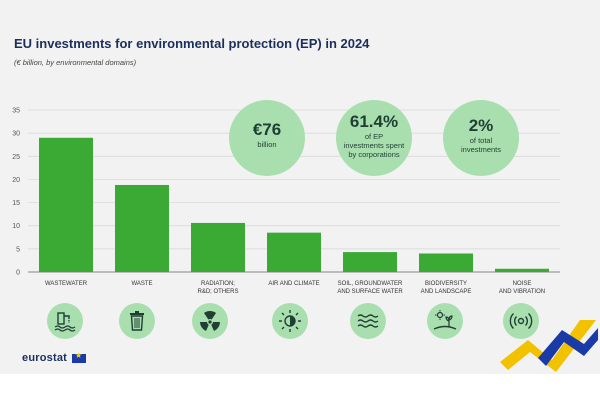  Describe the element at coordinates (370, 292) in the screenshot. I see `x-category-label: AND SURFACE WATER` at that location.